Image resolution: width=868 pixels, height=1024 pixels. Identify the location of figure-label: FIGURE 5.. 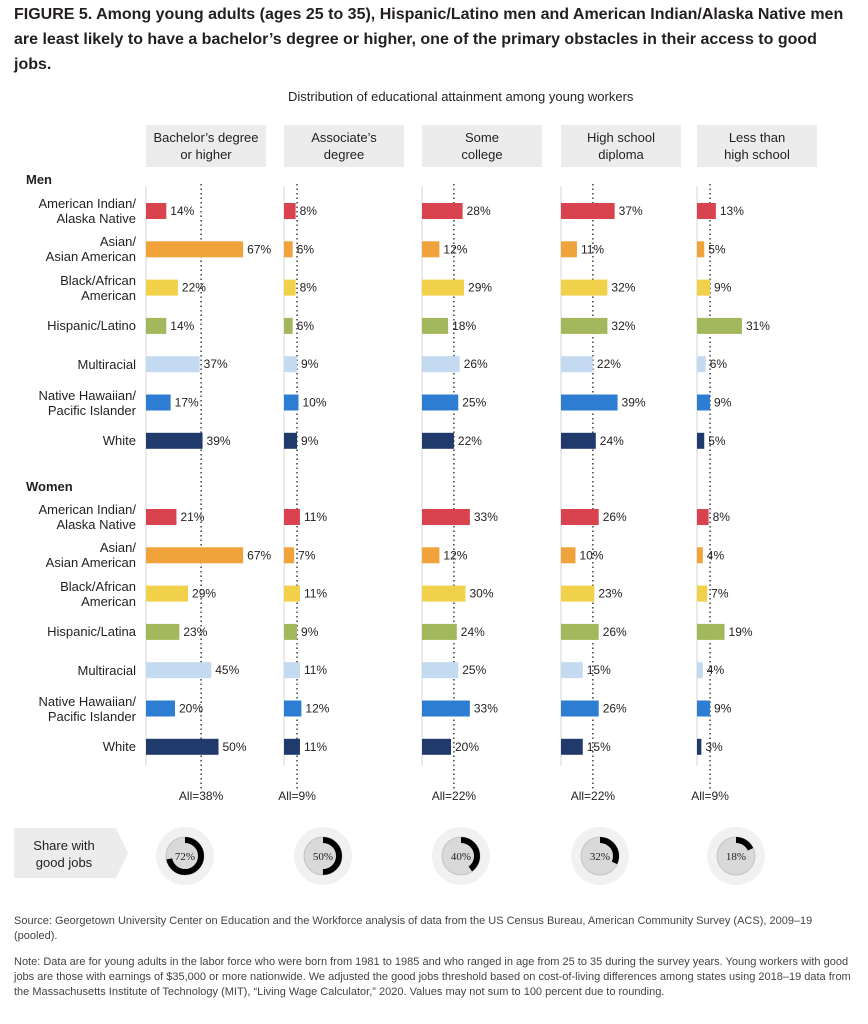
(53, 14).